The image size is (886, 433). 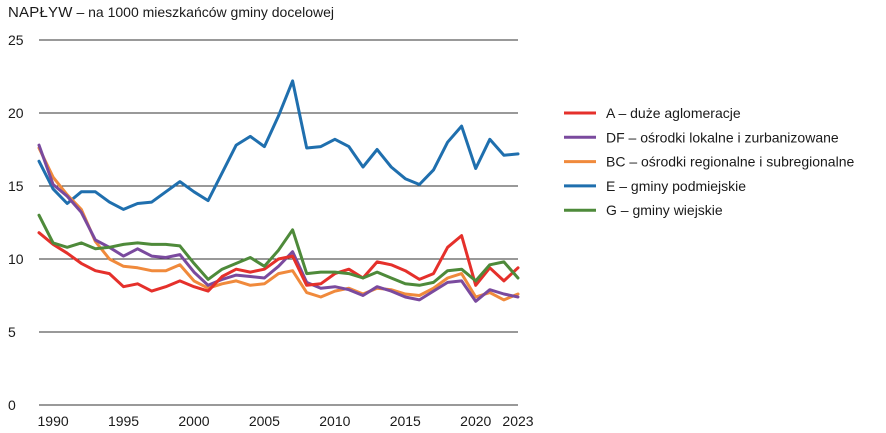 What do you see at coordinates (676, 186) in the screenshot?
I see `legend-label: E – gminy podmiejskie` at bounding box center [676, 186].